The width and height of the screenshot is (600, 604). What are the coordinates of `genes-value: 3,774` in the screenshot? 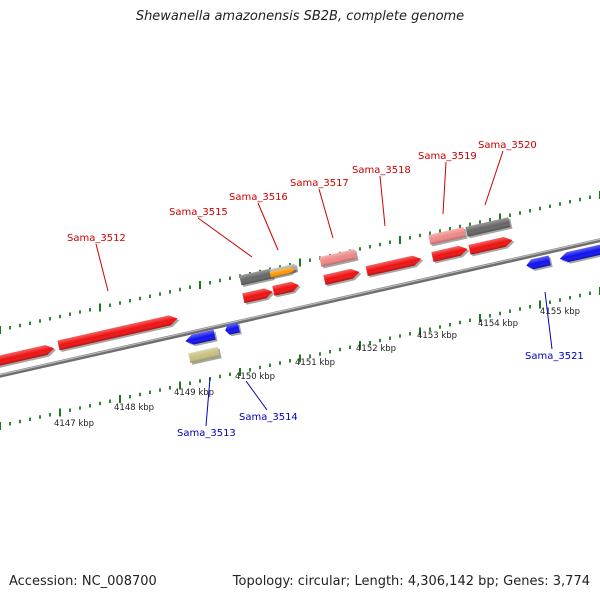 It's located at (571, 581).